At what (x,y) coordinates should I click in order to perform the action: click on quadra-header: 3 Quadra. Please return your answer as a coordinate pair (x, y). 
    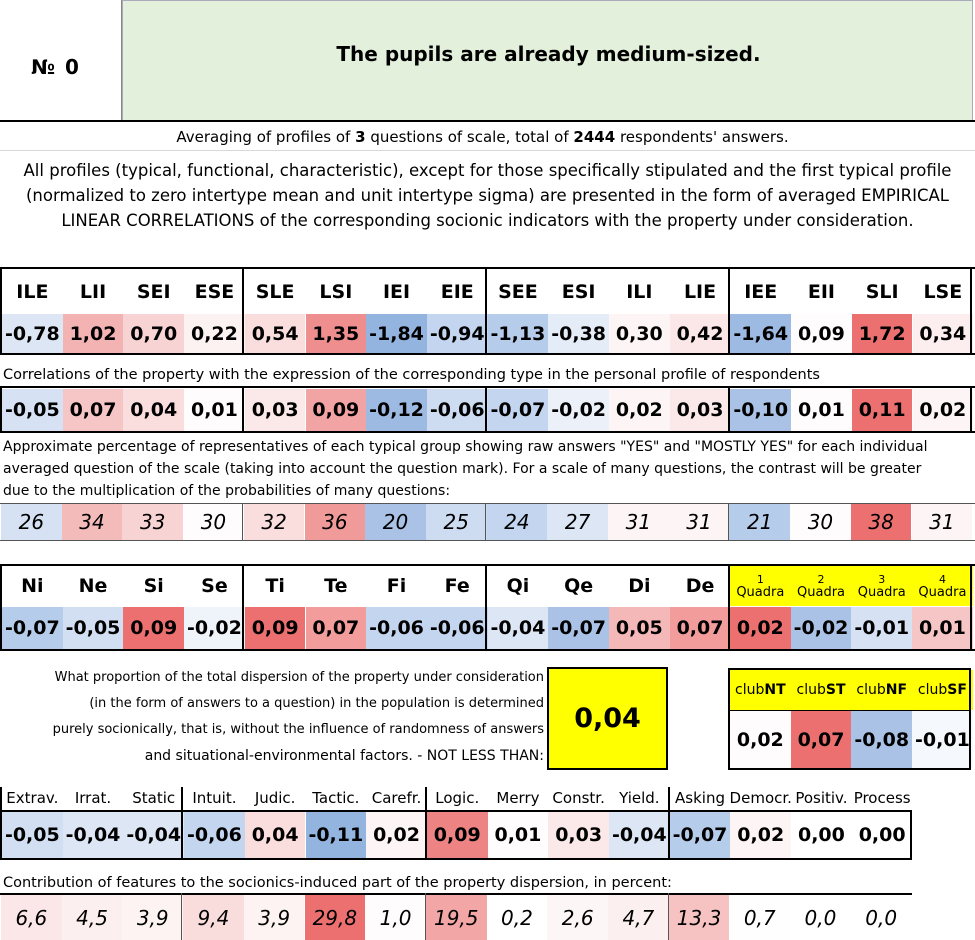
    Looking at the image, I should click on (882, 586).